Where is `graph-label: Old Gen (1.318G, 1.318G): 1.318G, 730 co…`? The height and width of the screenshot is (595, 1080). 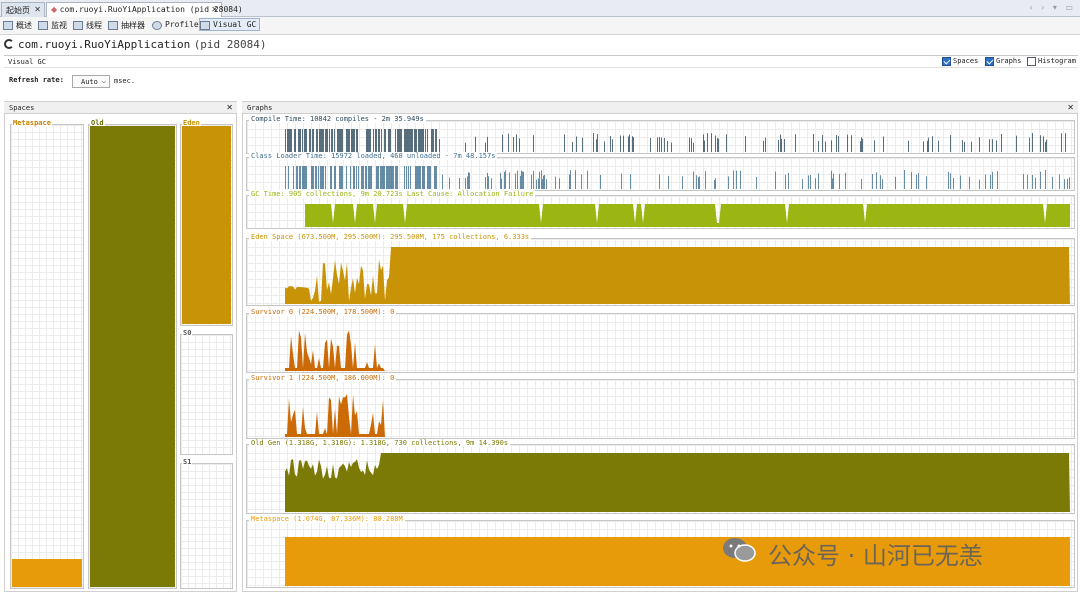 graph-label: Old Gen (1.318G, 1.318G): 1.318G, 730 co… is located at coordinates (380, 443).